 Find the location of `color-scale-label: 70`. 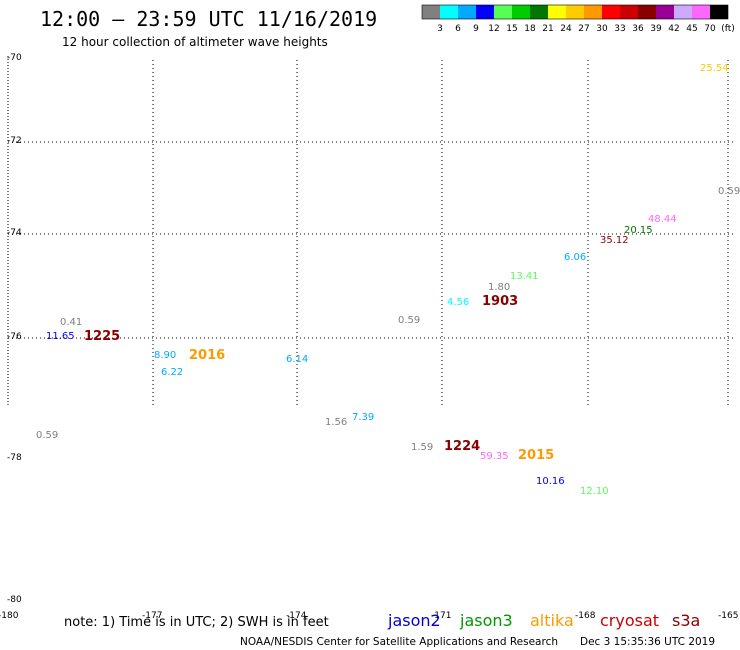

color-scale-label: 70 is located at coordinates (710, 29).